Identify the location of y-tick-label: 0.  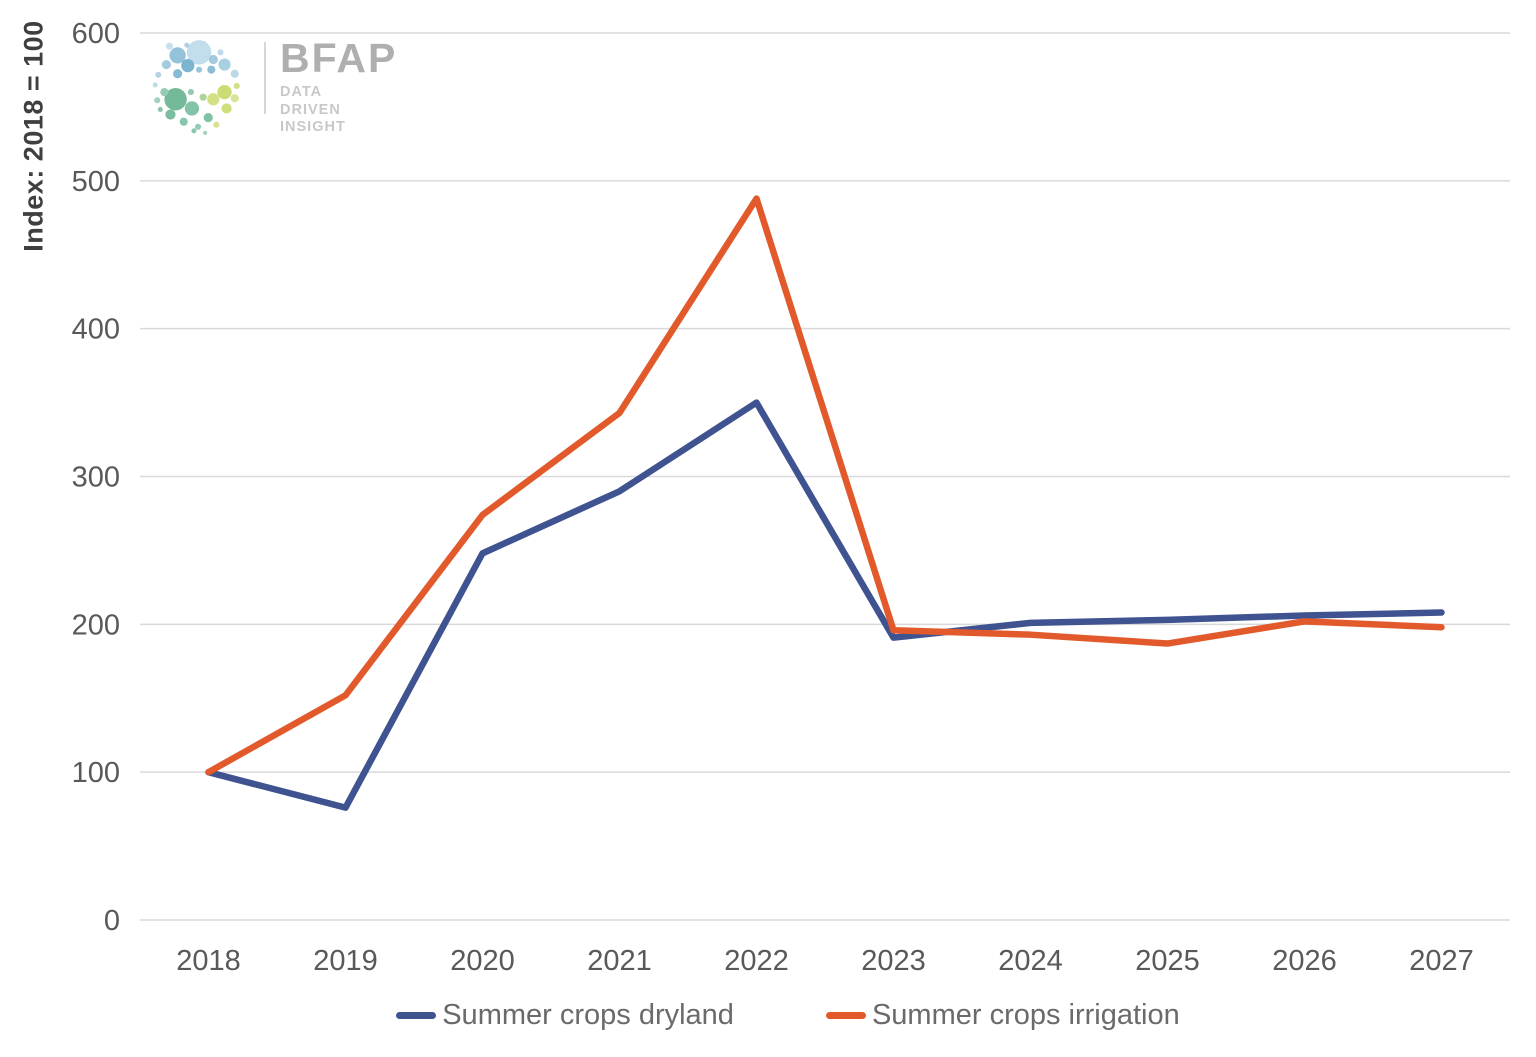
(112, 921).